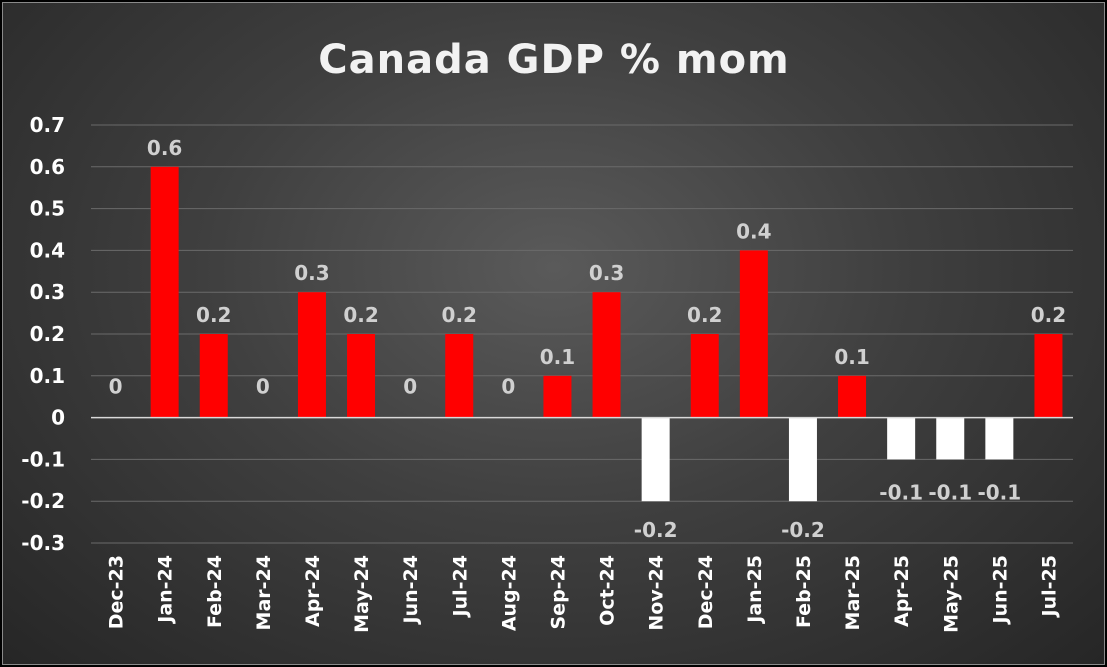 This screenshot has width=1107, height=667. Describe the element at coordinates (608, 590) in the screenshot. I see `x-tick-label: Oct-24` at that location.